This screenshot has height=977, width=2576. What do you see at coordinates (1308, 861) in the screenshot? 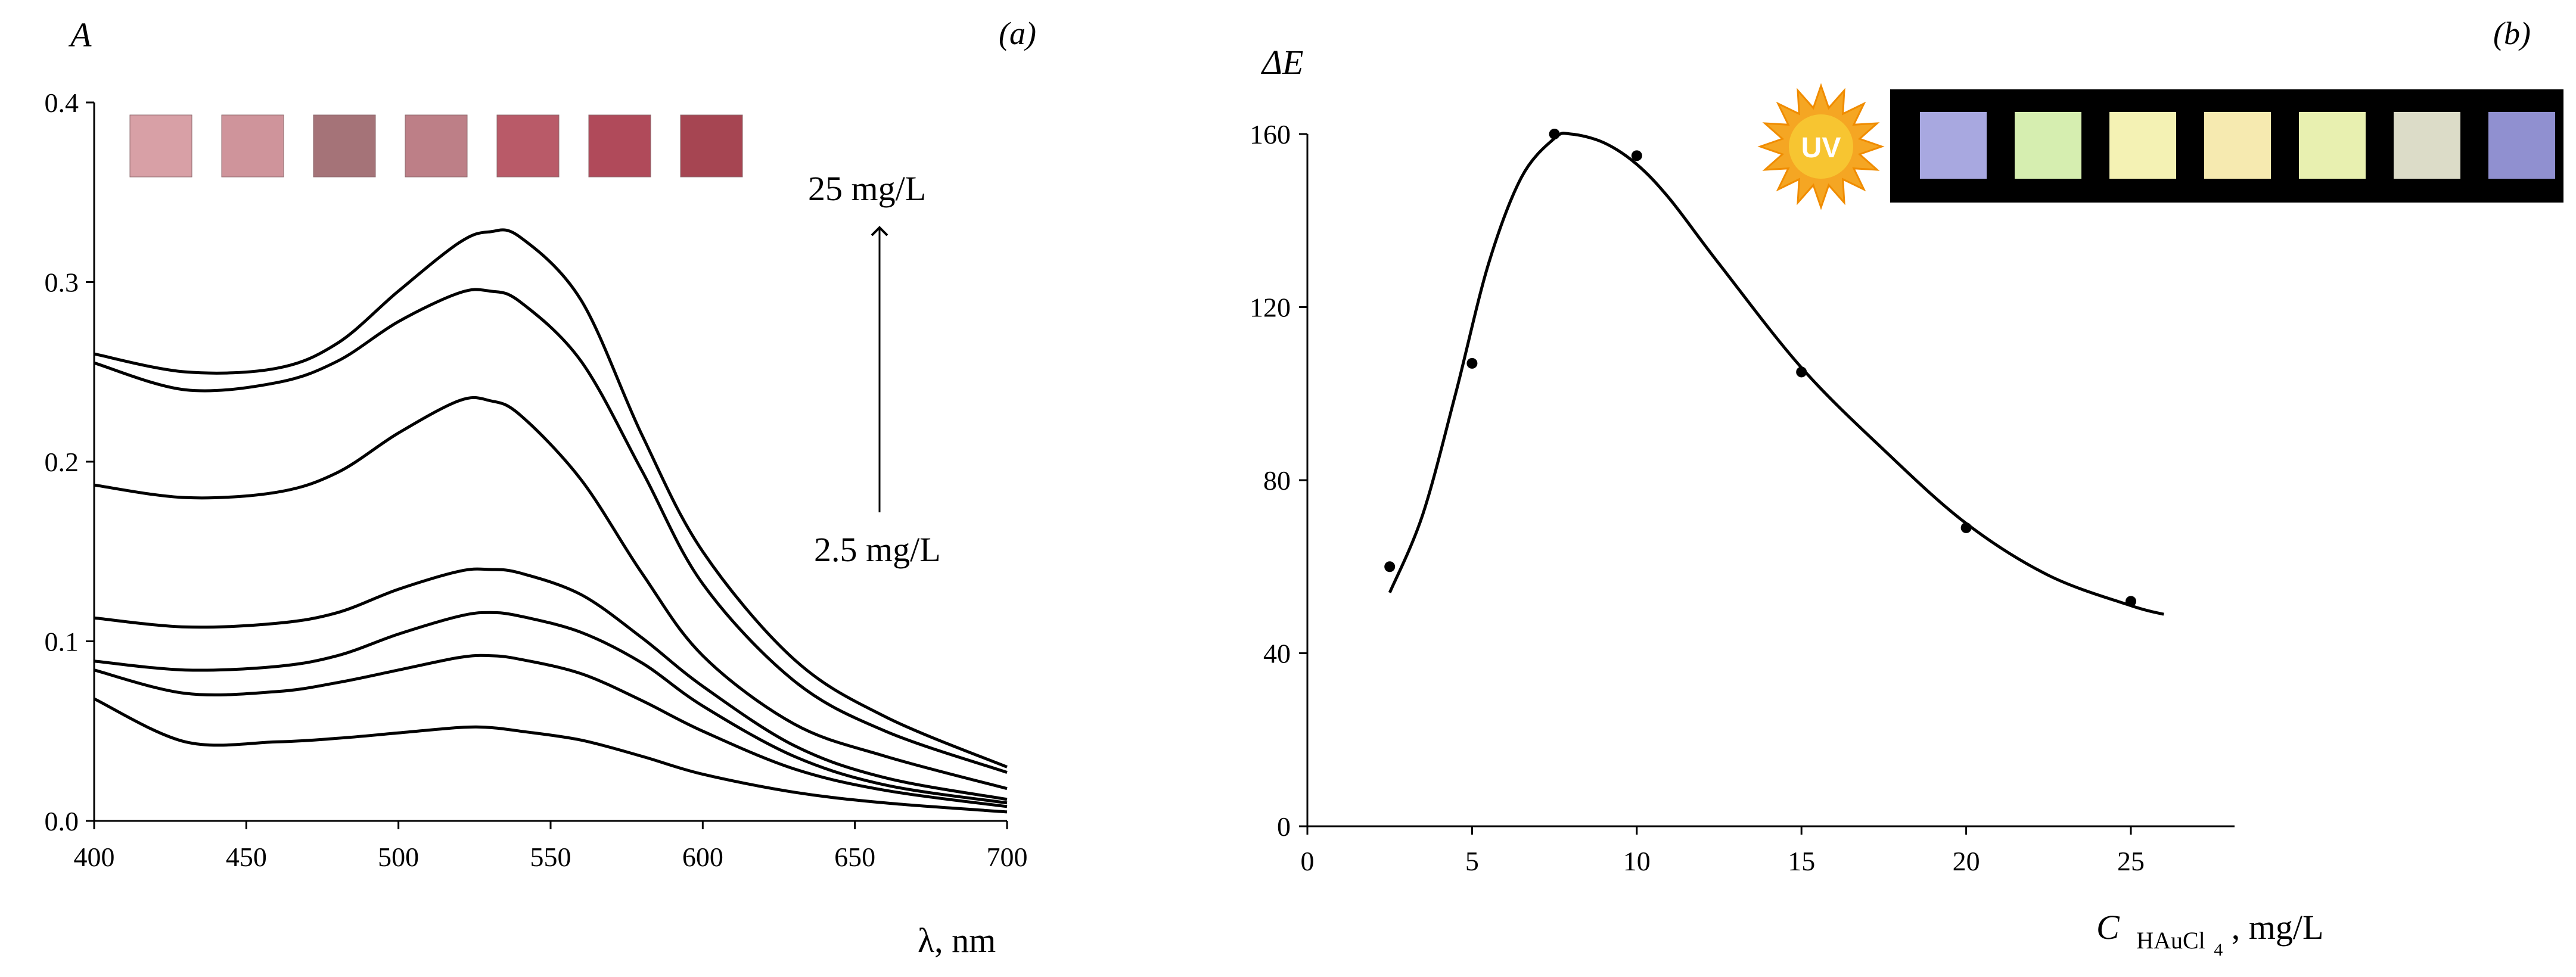
I see `b-x-tick-label: 0` at bounding box center [1308, 861].